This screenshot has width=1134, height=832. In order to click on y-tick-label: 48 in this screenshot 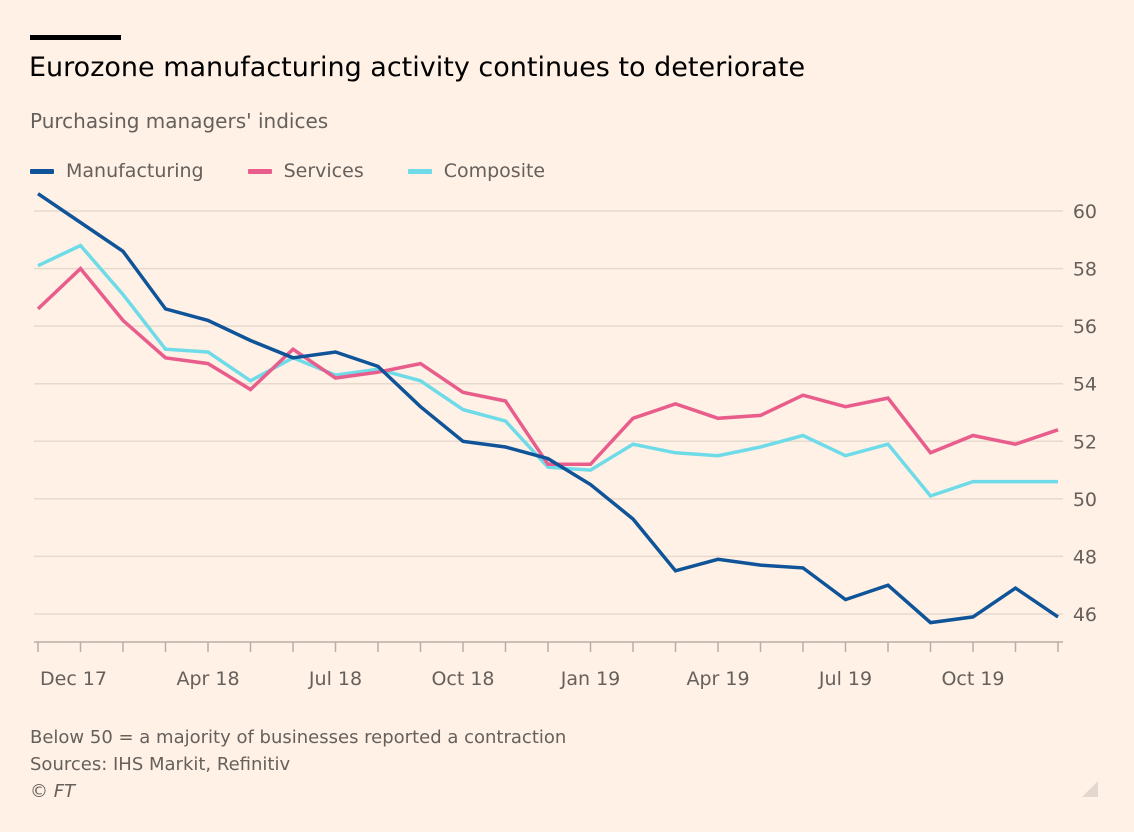, I will do `click(1085, 557)`.